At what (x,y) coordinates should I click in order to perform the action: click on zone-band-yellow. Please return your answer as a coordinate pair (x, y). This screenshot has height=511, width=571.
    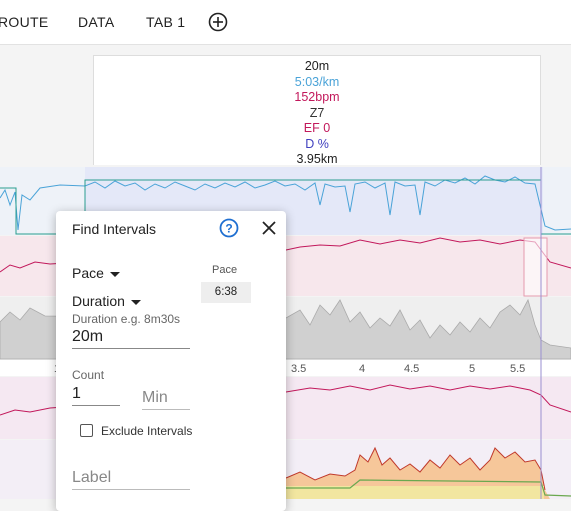
    Looking at the image, I should click on (415, 492).